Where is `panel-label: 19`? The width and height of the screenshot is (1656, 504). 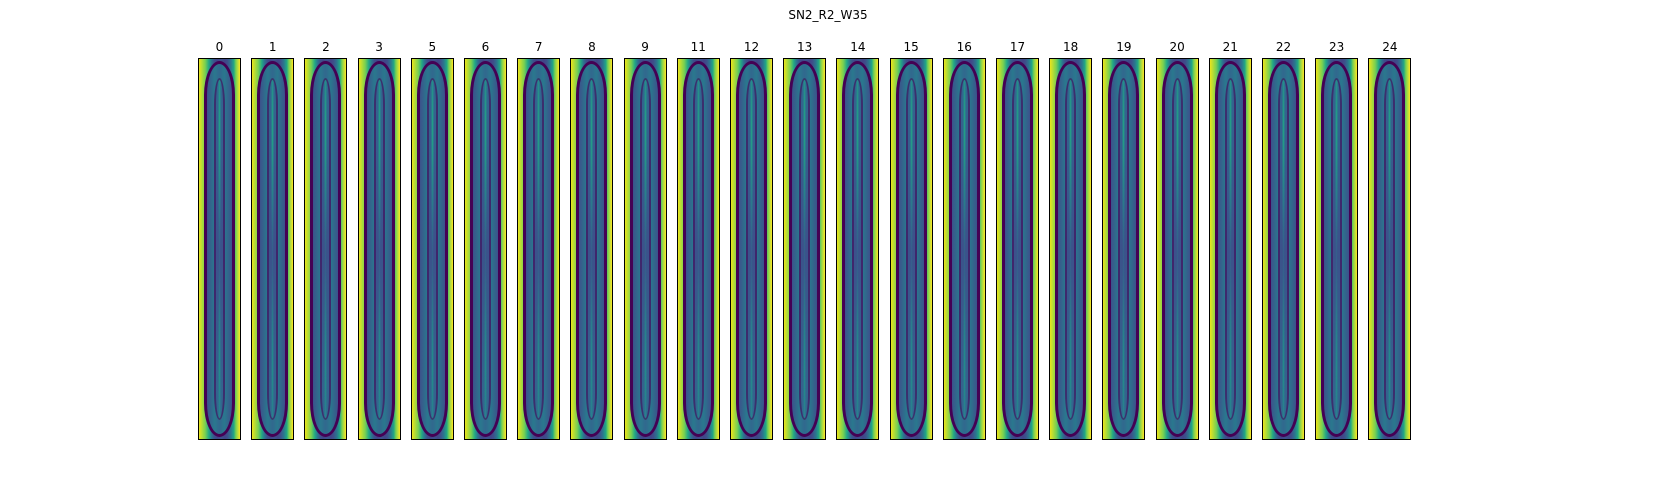 panel-label: 19 is located at coordinates (1124, 47).